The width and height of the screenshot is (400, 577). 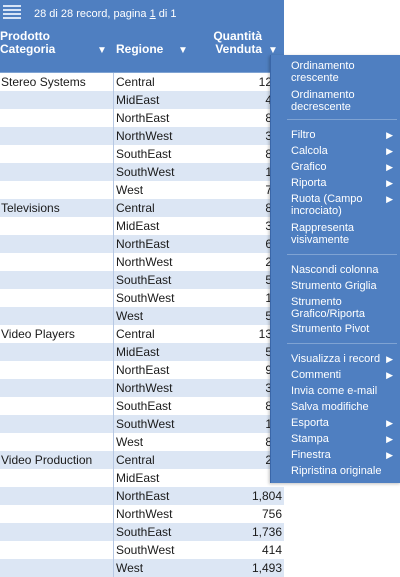 I want to click on table-row: SouthWest 414, so click(x=142, y=550).